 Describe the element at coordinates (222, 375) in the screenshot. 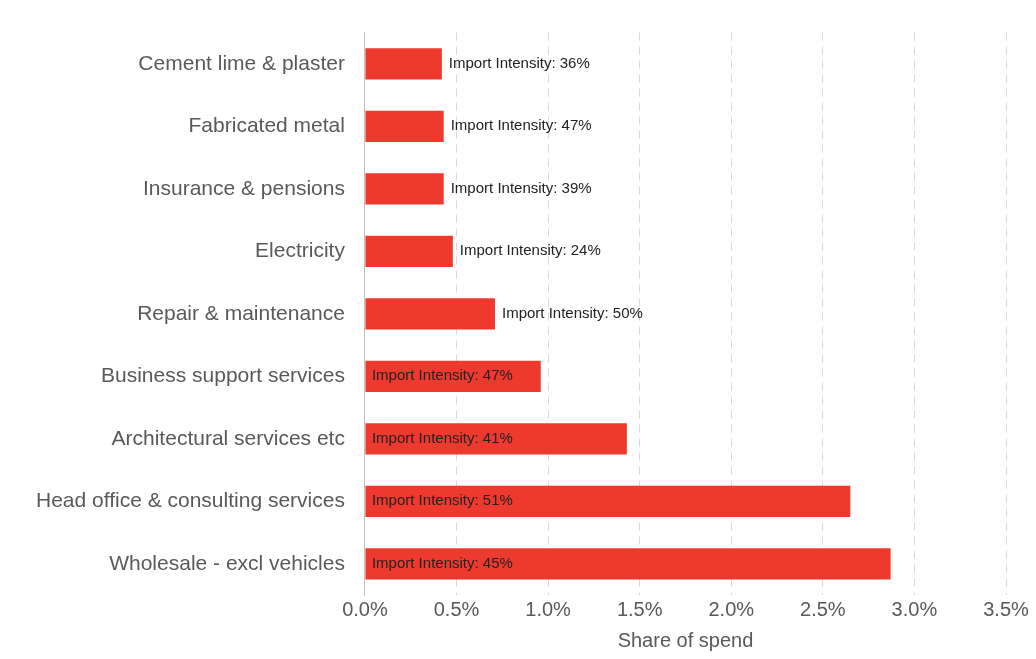

I see `y-tick-label: Business support services` at that location.